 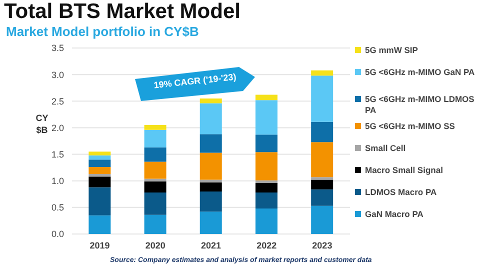 I want to click on y-tick-label: 0.5, so click(x=57, y=207).